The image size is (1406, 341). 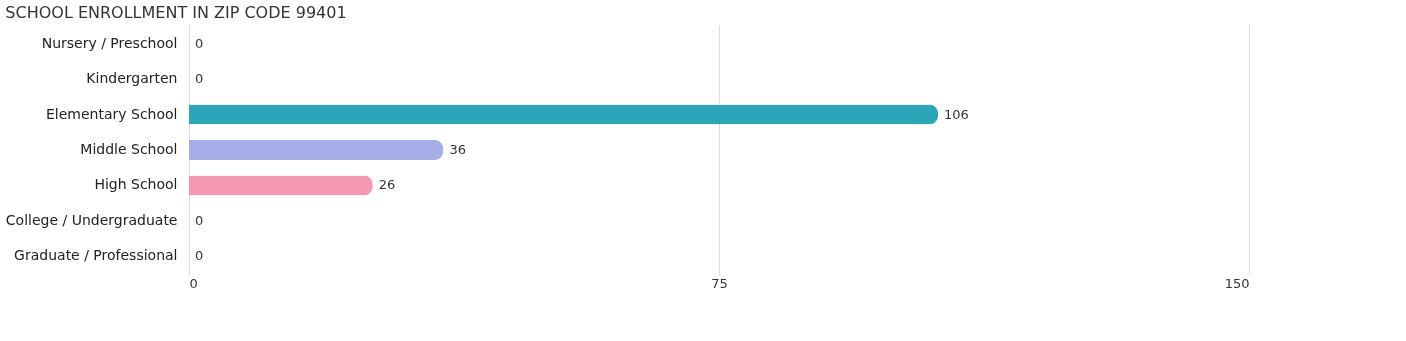 I want to click on x-tick-label: 0, so click(x=193, y=283).